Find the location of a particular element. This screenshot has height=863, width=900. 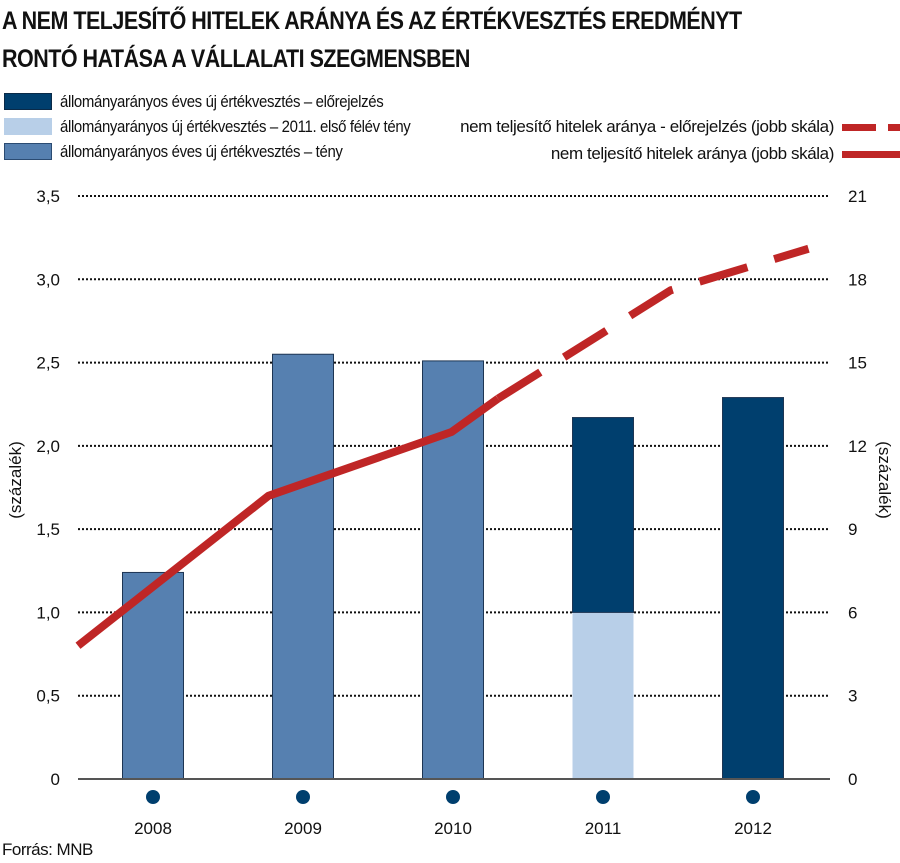

y-axis-label-right: (százalék) is located at coordinates (884, 479).